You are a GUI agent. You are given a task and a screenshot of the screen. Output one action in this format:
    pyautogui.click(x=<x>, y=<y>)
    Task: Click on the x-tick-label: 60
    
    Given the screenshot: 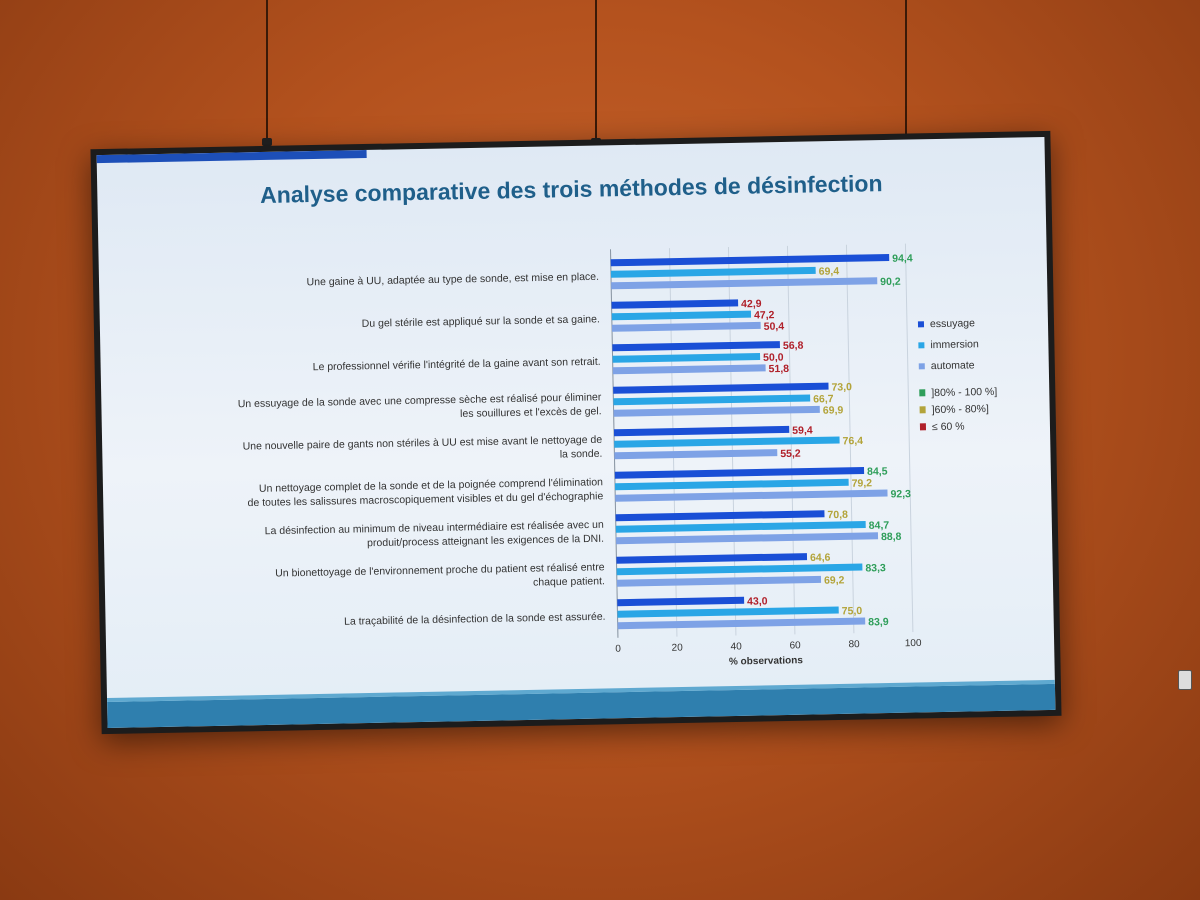 What is the action you would take?
    pyautogui.click(x=795, y=645)
    